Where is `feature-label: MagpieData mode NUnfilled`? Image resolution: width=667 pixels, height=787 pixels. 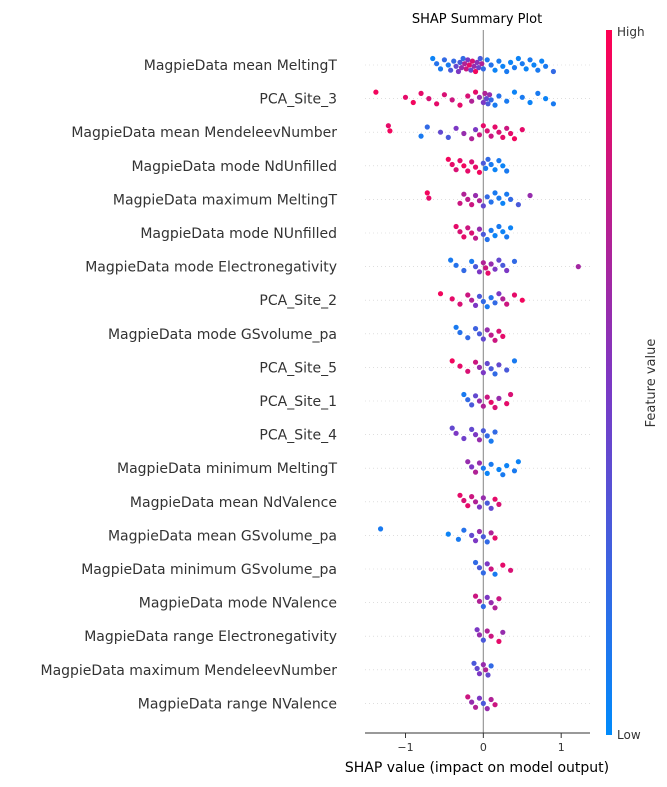
feature-label: MagpieData mode NUnfilled is located at coordinates (238, 234).